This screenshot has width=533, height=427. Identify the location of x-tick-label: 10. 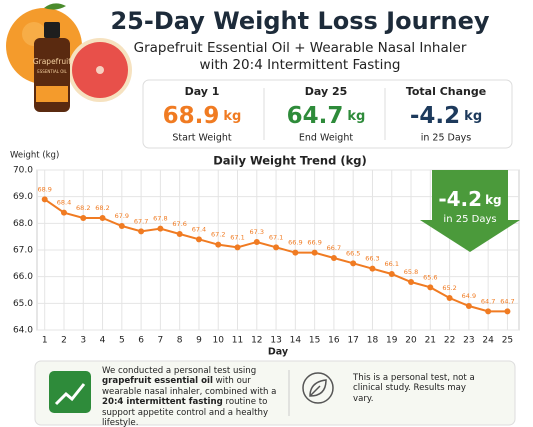
(219, 341).